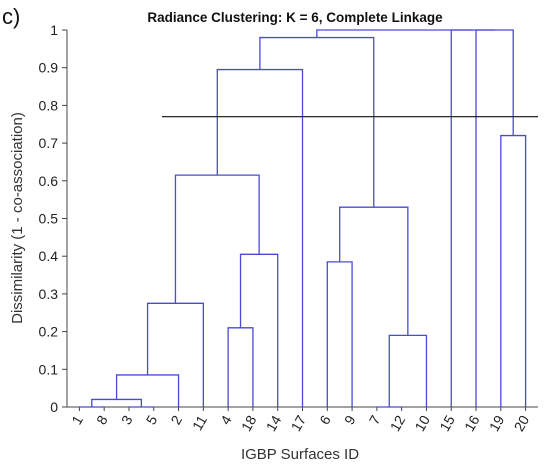 This screenshot has height=467, width=550. I want to click on y-tick-label: 0.4, so click(49, 256).